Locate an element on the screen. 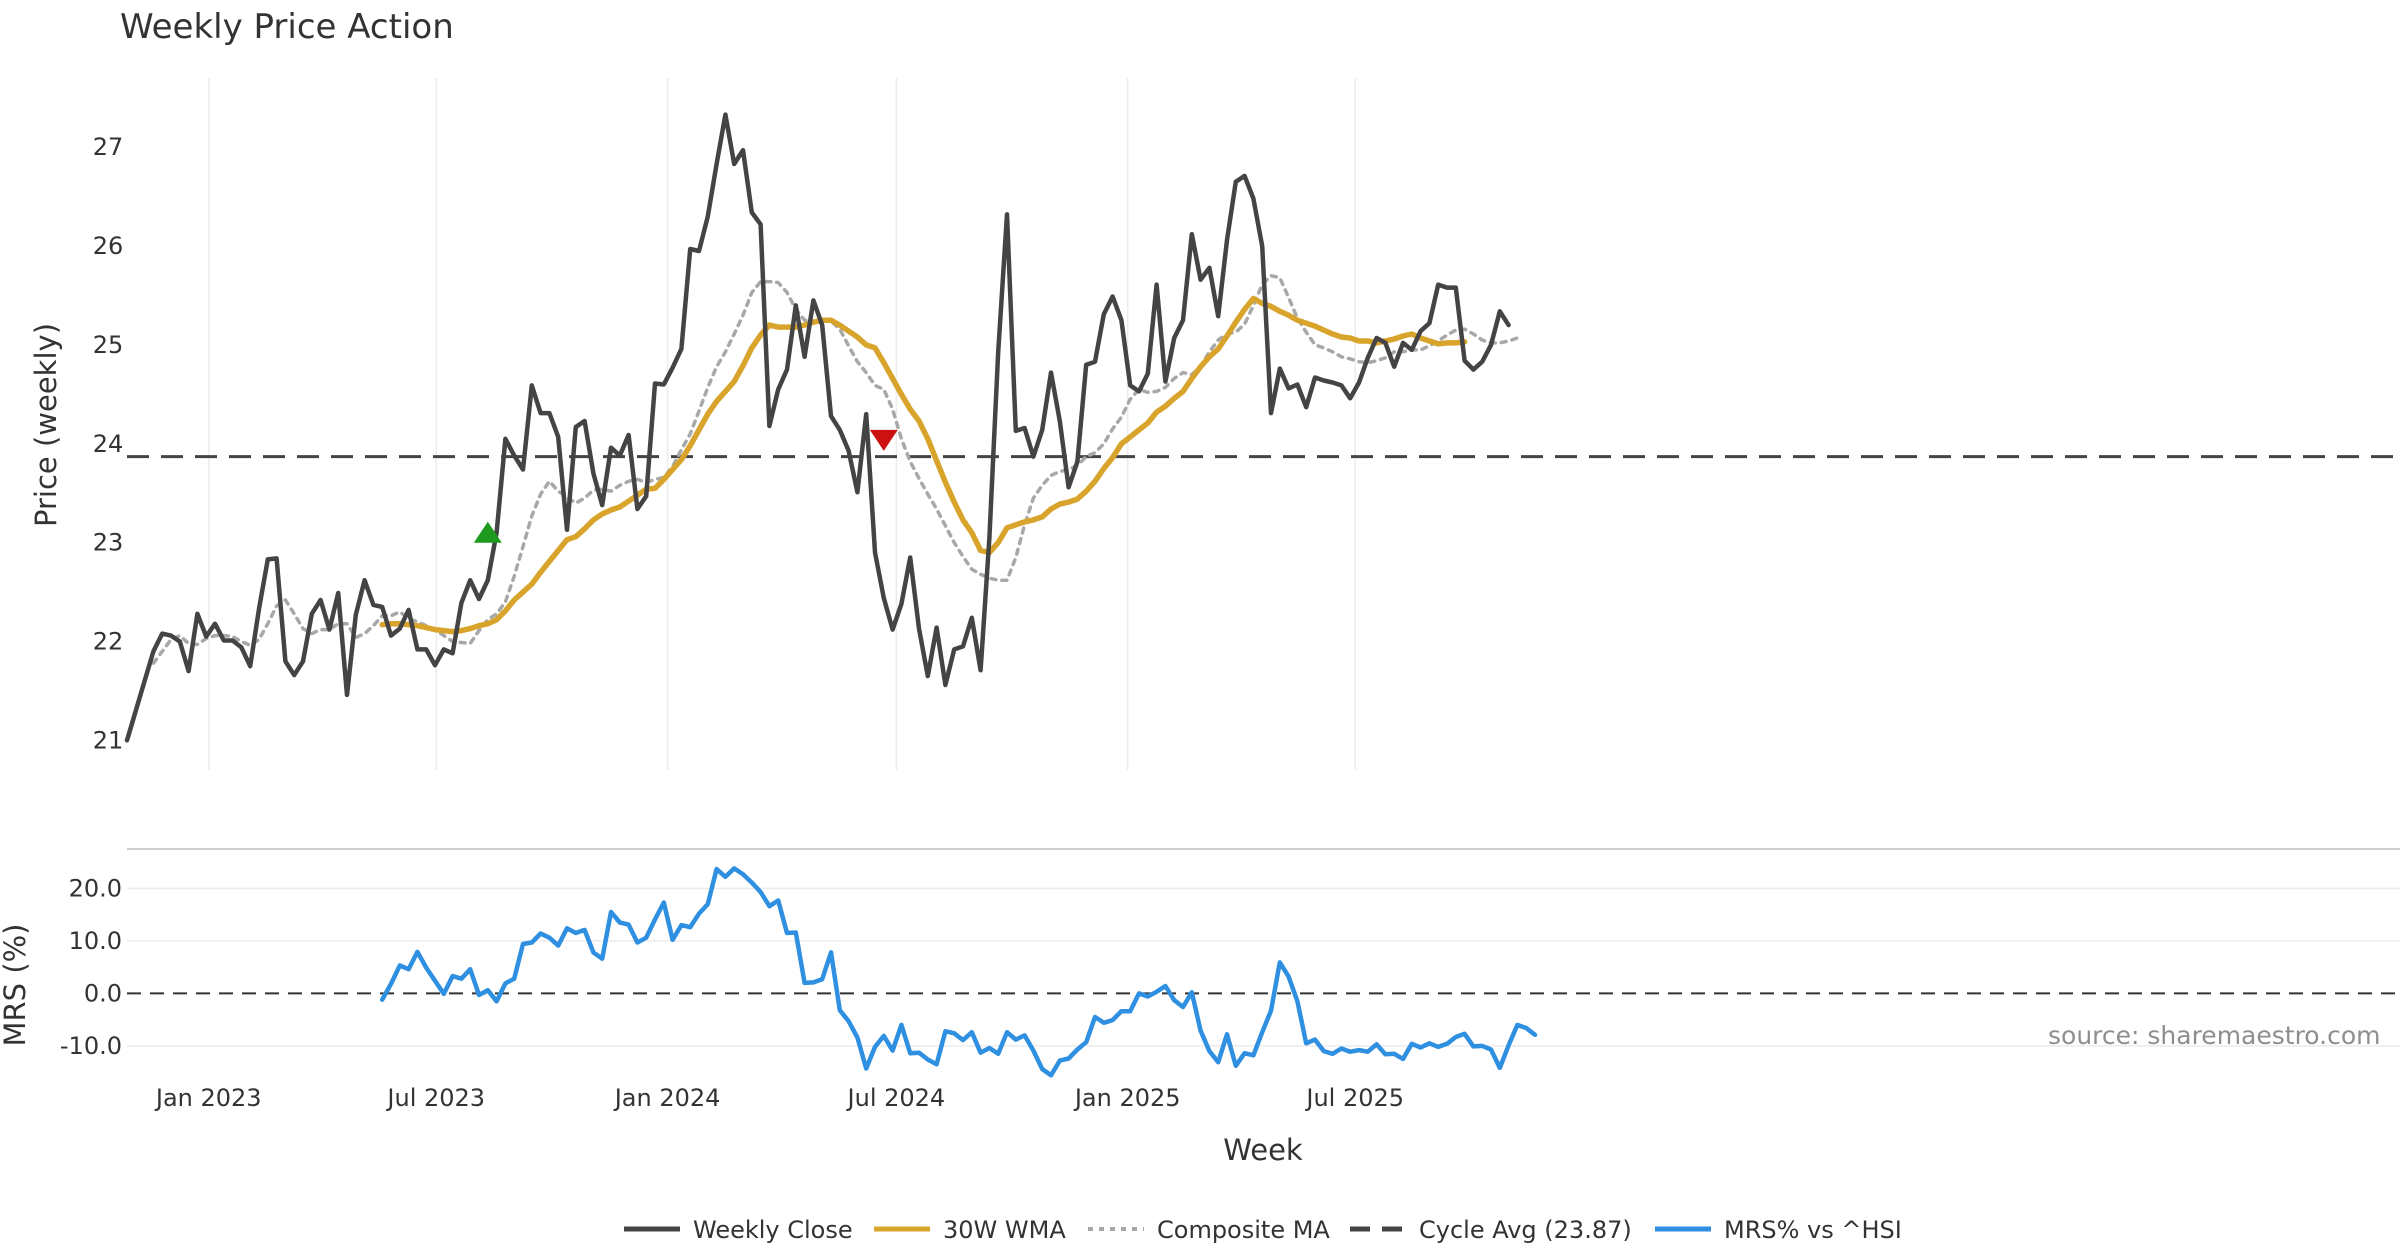  x-tick-label: Jan 2025 is located at coordinates (1127, 1098).